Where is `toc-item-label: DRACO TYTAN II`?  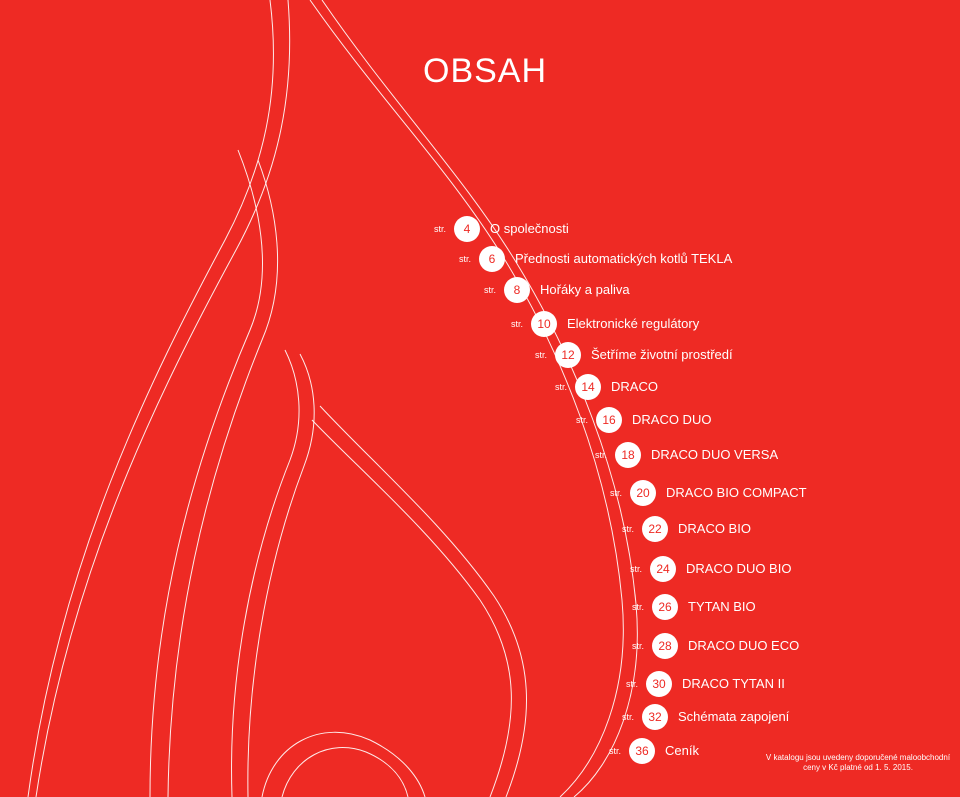
toc-item-label: DRACO TYTAN II is located at coordinates (733, 683).